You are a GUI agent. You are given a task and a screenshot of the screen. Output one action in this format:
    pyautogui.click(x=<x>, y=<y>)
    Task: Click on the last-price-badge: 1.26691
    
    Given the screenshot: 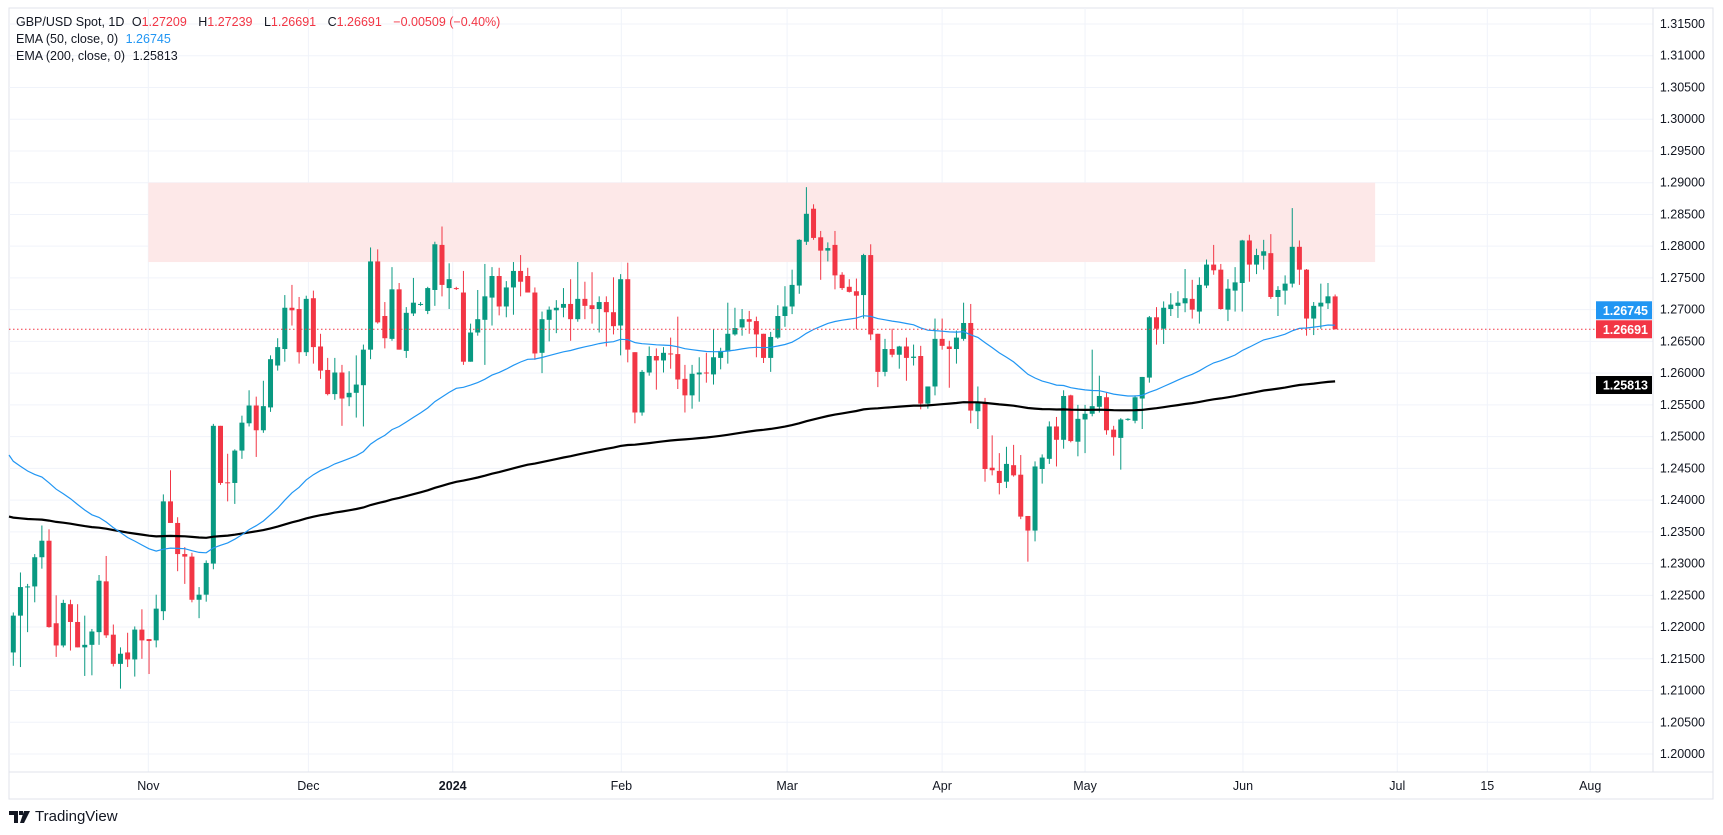 What is the action you would take?
    pyautogui.click(x=1624, y=329)
    